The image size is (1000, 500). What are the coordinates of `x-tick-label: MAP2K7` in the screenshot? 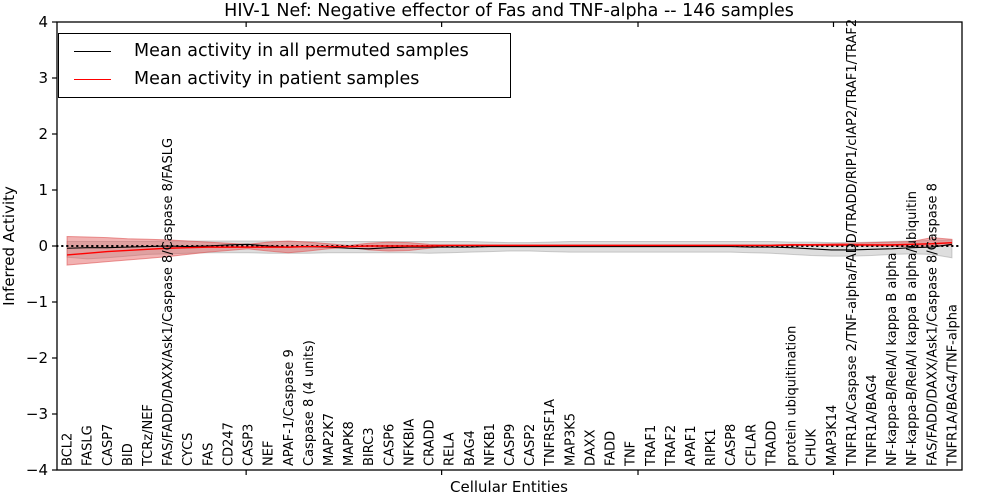 It's located at (329, 439).